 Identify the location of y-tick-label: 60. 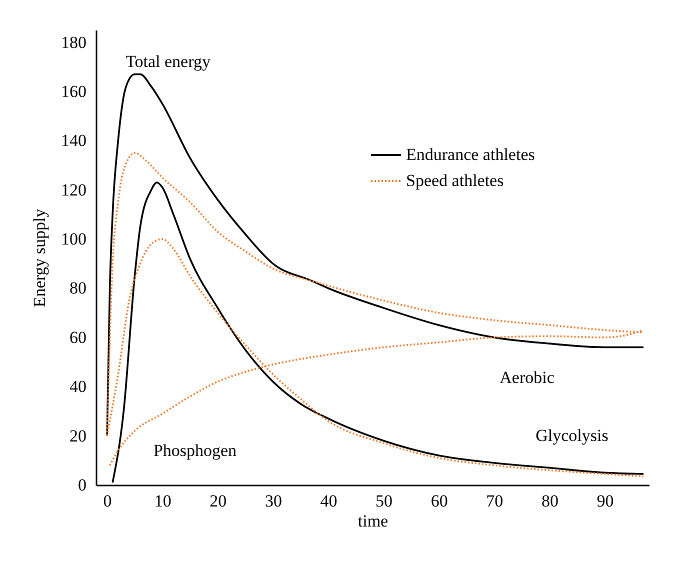
(78, 337).